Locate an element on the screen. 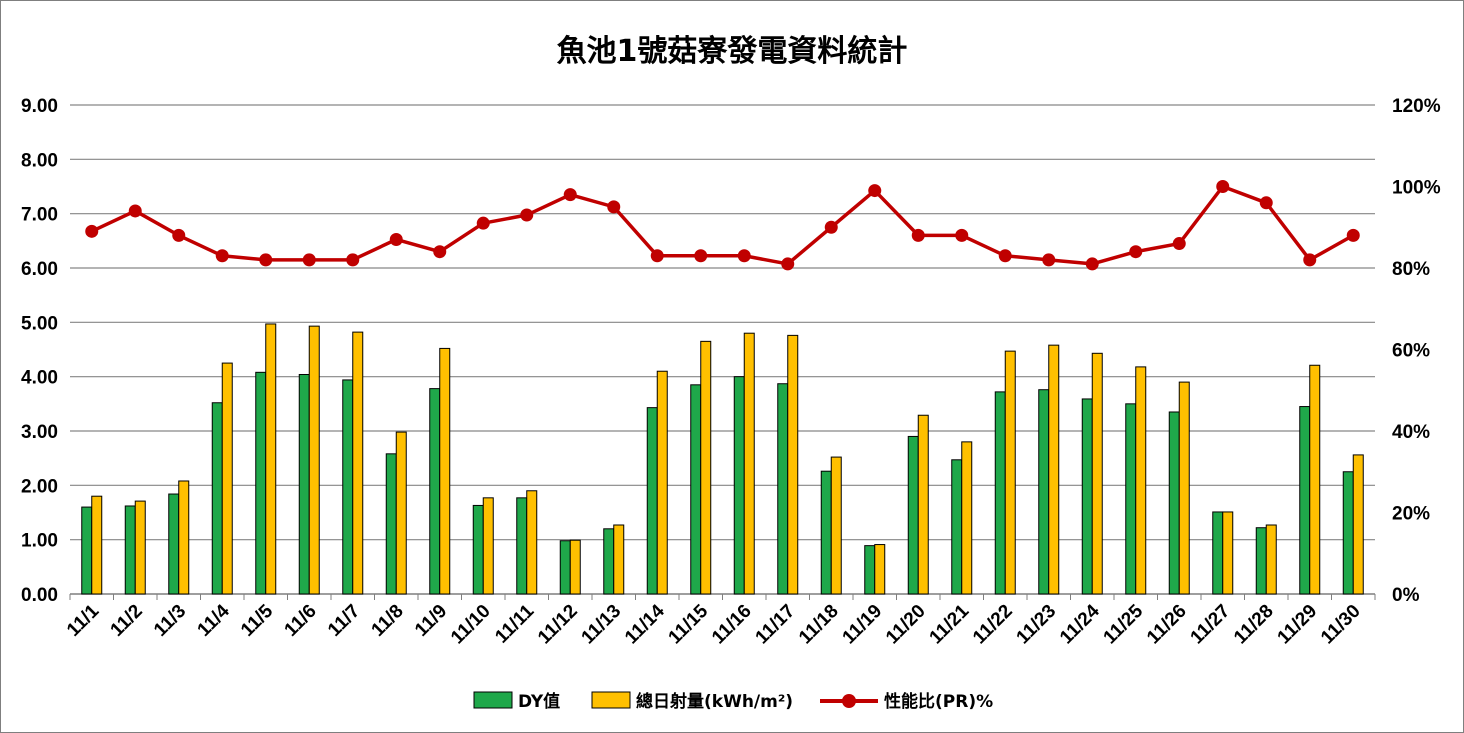  x-tick-label: 11/15 is located at coordinates (689, 624).